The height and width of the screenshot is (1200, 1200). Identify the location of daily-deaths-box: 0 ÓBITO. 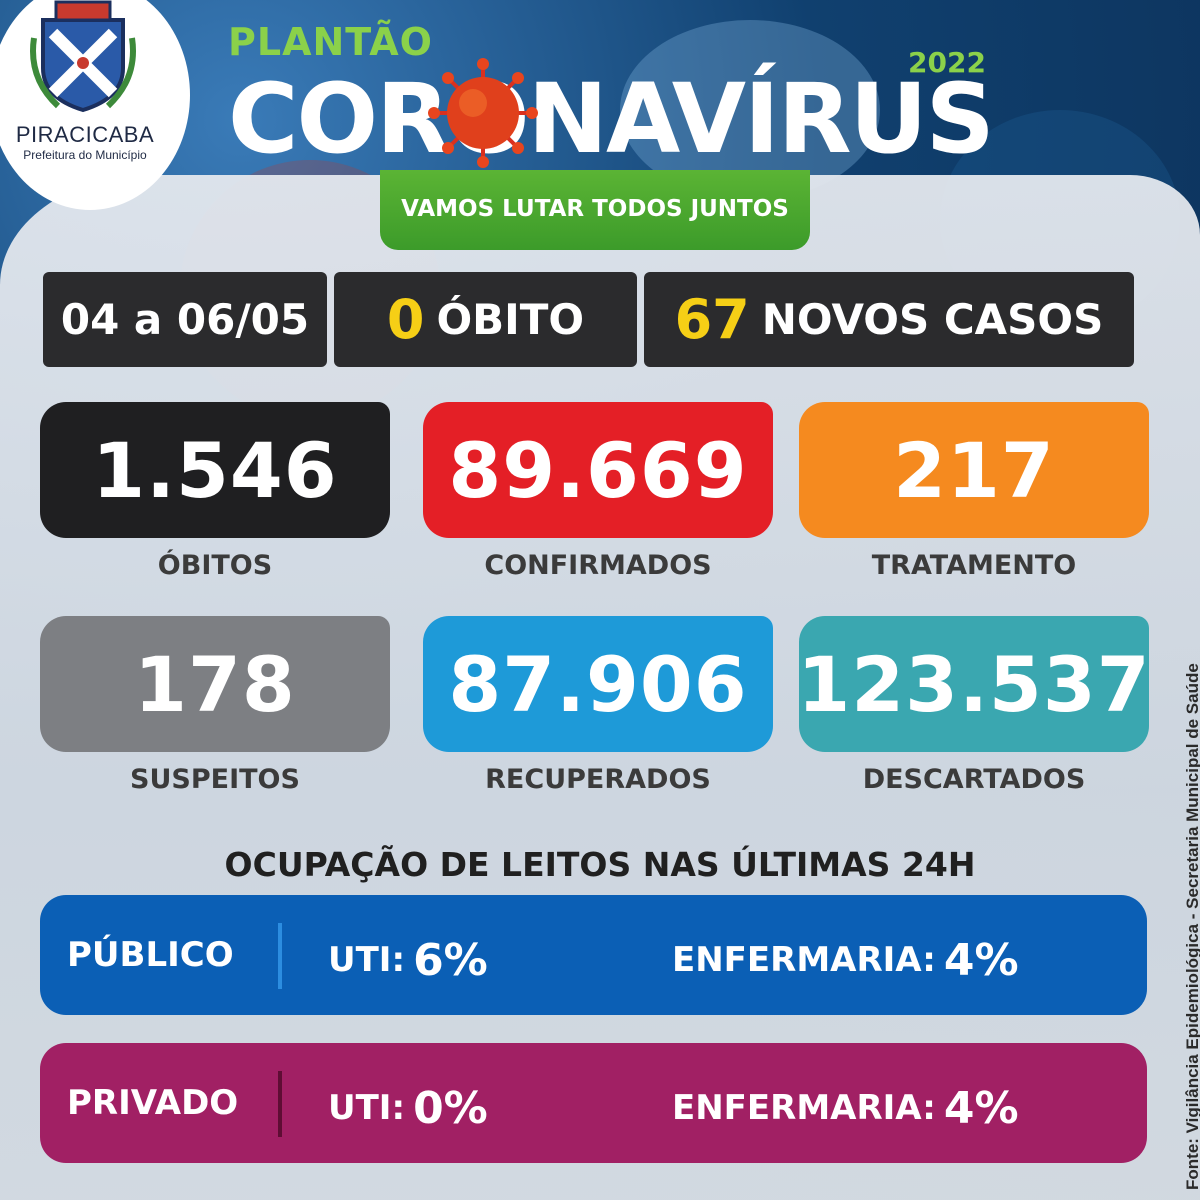
(485, 319).